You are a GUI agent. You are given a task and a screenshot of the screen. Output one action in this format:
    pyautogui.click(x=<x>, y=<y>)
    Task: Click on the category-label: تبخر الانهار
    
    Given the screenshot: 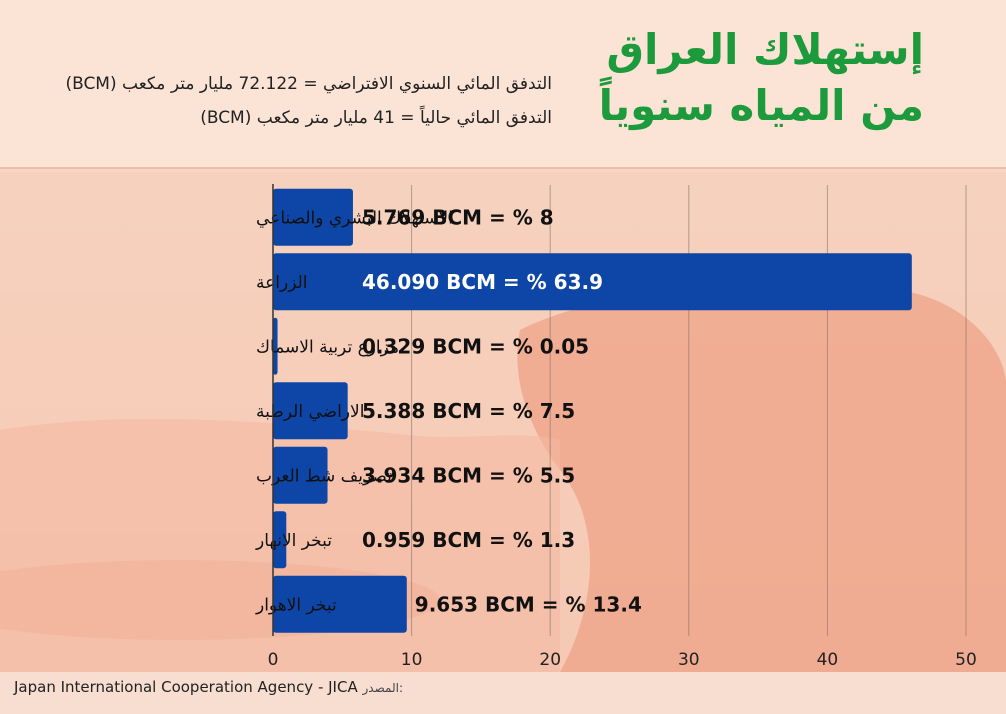 What is the action you would take?
    pyautogui.click(x=293, y=541)
    